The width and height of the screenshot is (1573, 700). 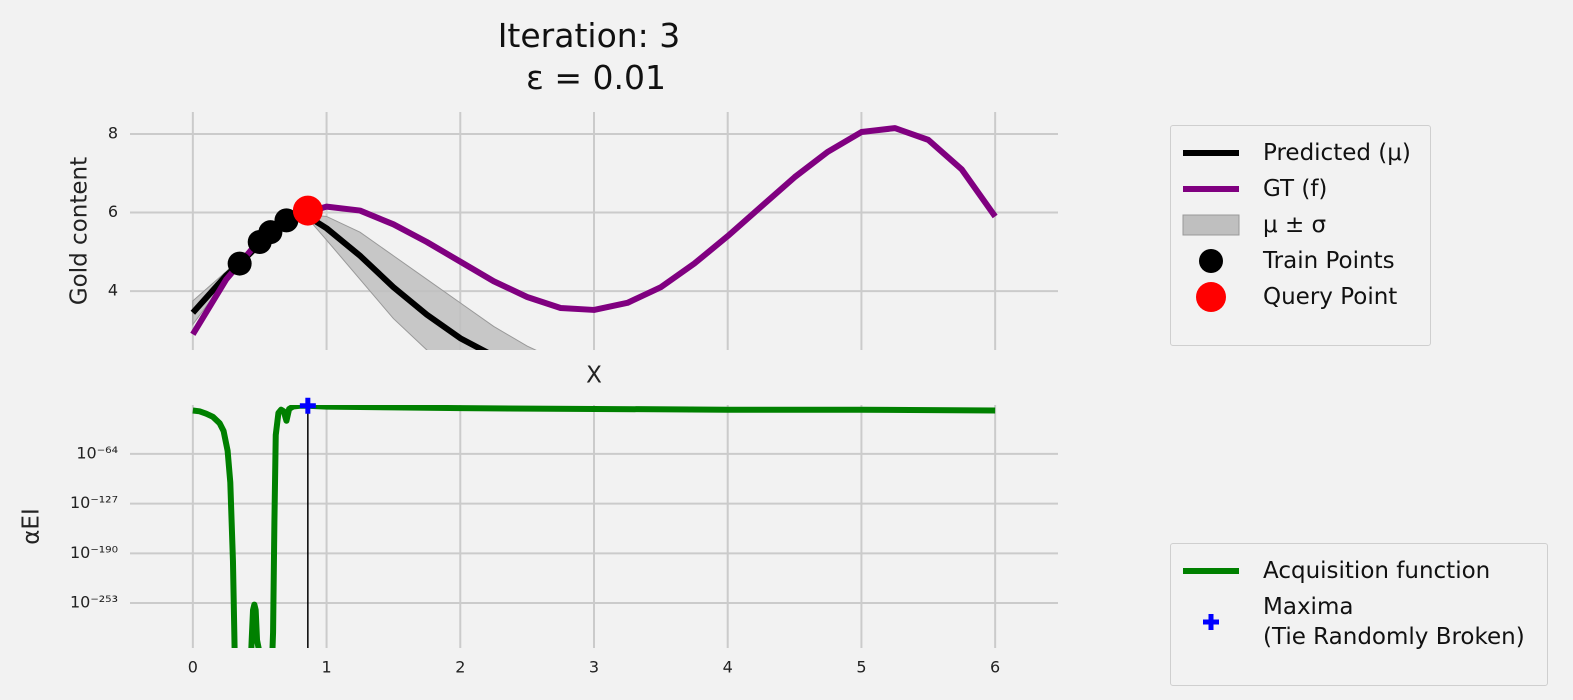 What do you see at coordinates (307, 405) in the screenshot?
I see `marker` at bounding box center [307, 405].